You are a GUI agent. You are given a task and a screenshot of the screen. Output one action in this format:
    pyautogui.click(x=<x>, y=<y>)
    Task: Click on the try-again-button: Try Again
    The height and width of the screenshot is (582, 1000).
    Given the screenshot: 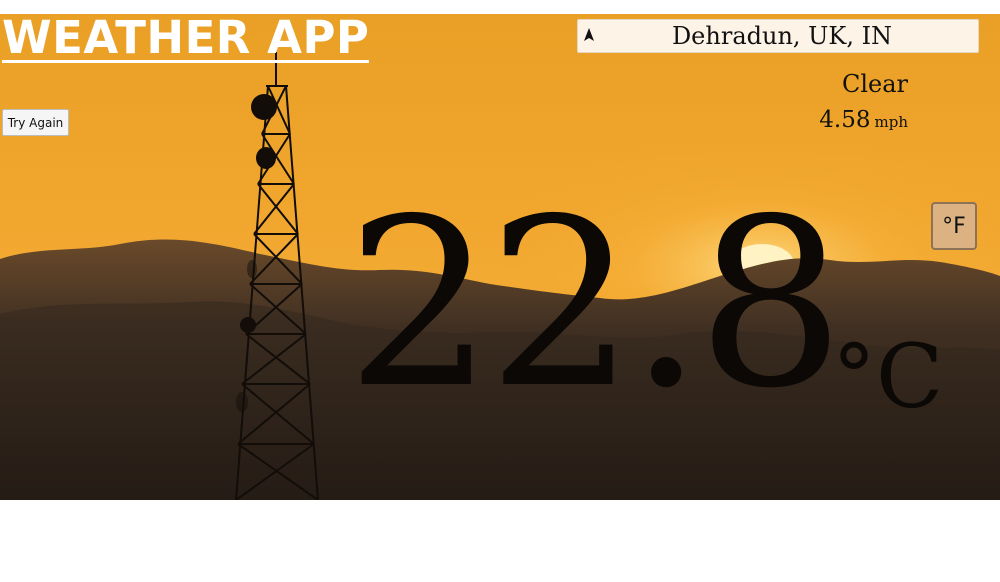 What is the action you would take?
    pyautogui.click(x=35, y=122)
    